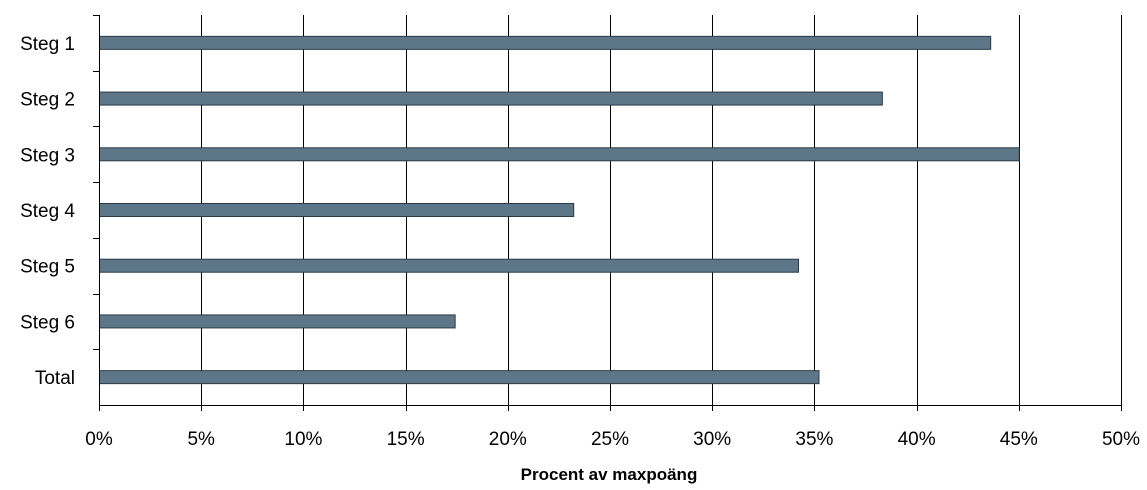 The image size is (1147, 490). Describe the element at coordinates (1019, 439) in the screenshot. I see `x-tick-label: 45%` at that location.